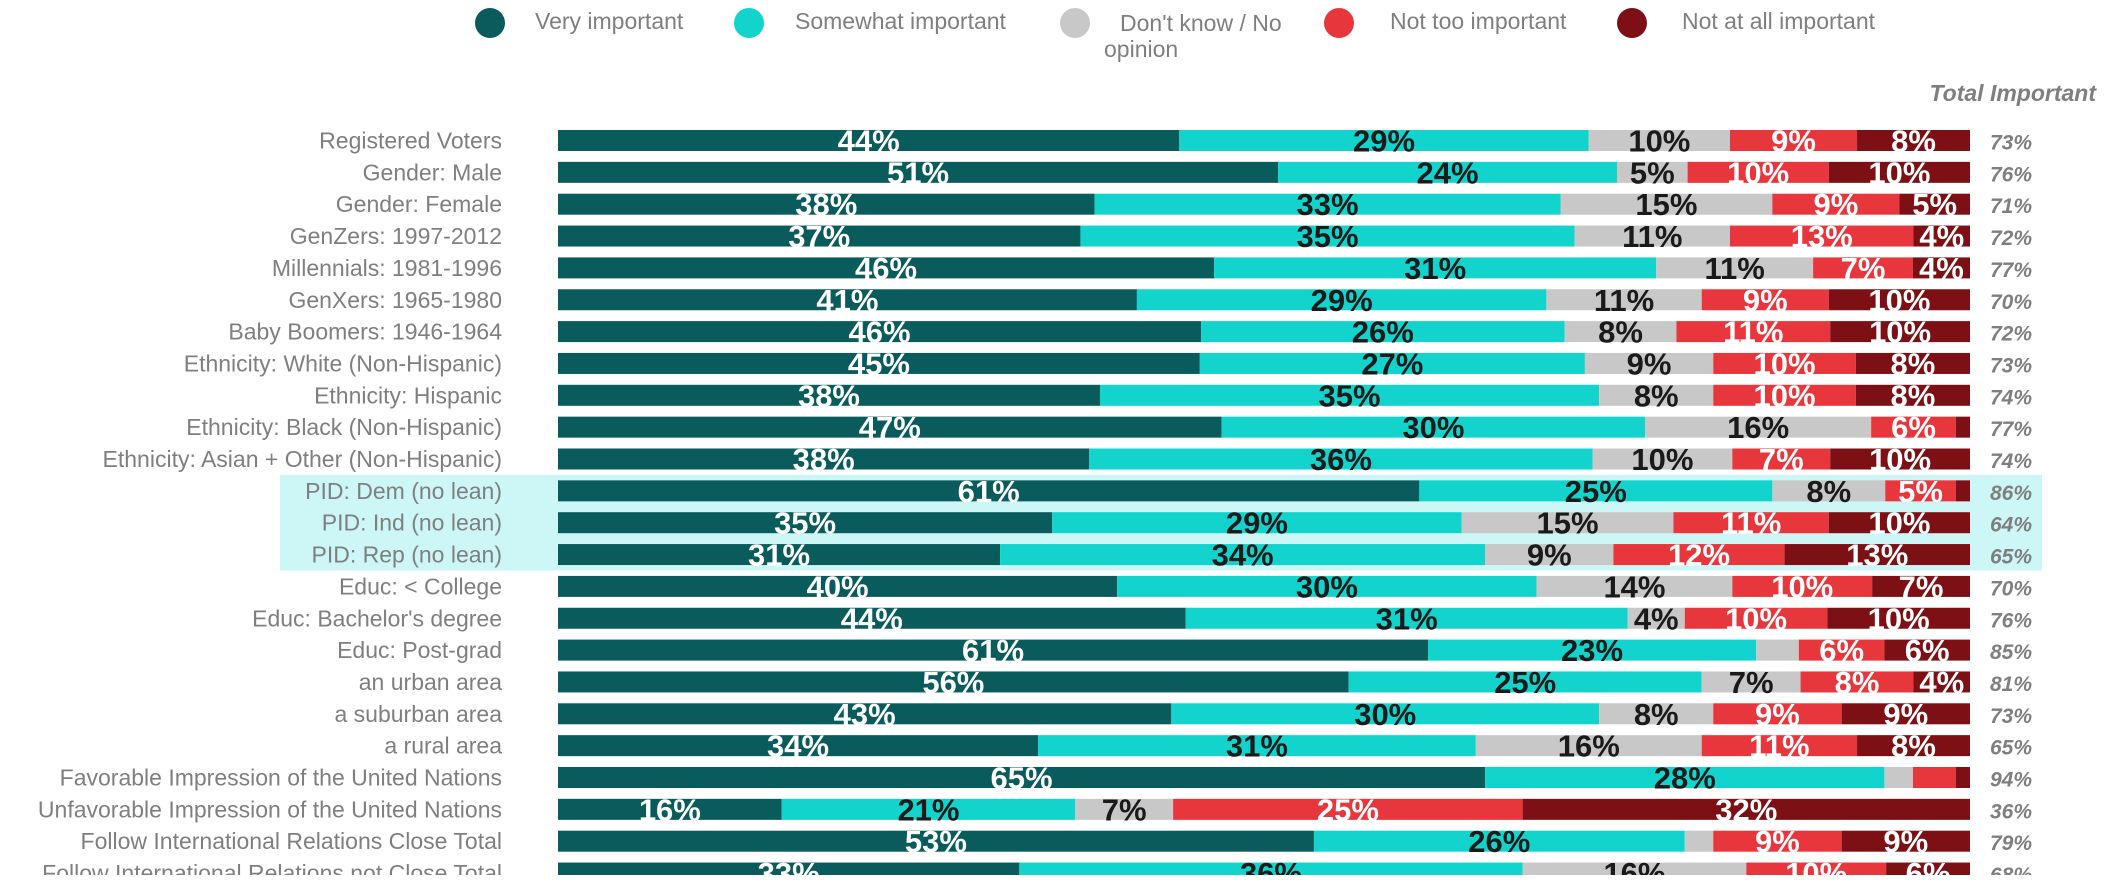 This screenshot has width=2116, height=880. Describe the element at coordinates (1632, 23) in the screenshot. I see `legend-swatch-not-at-all-important` at that location.